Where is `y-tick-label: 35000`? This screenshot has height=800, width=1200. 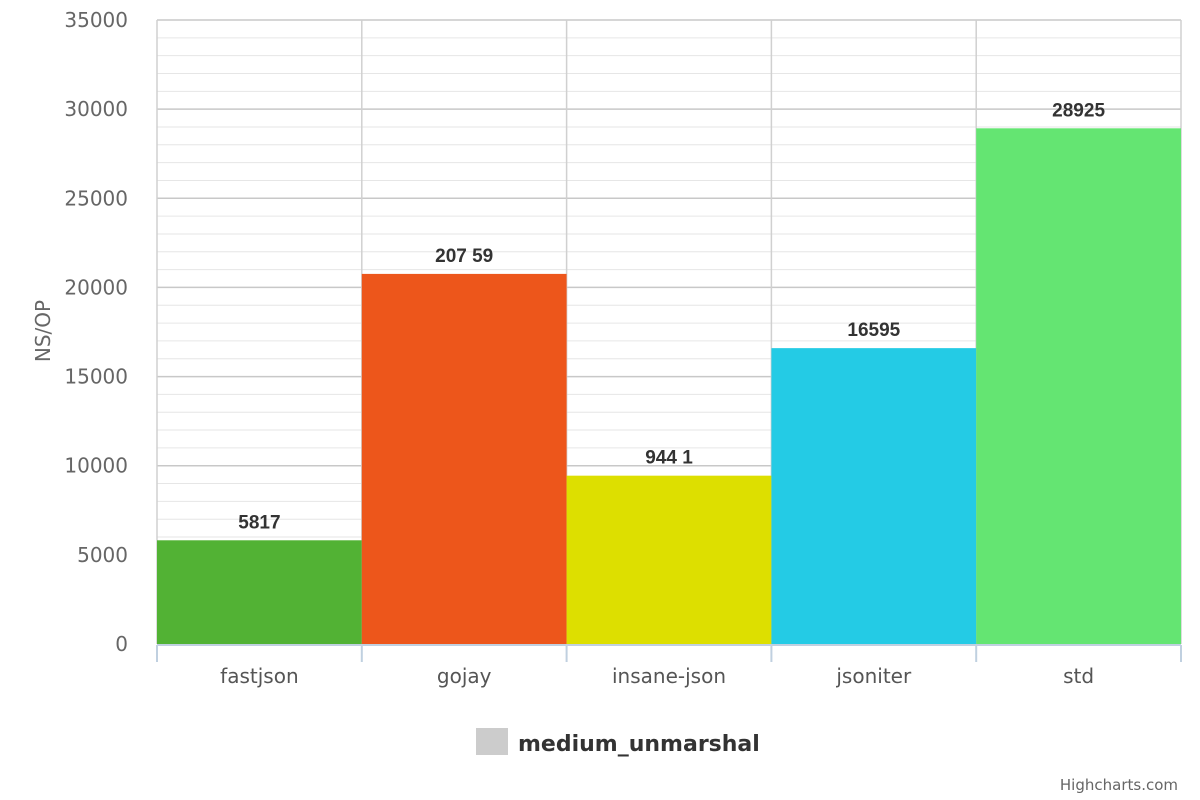
y-tick-label: 35000 is located at coordinates (96, 20).